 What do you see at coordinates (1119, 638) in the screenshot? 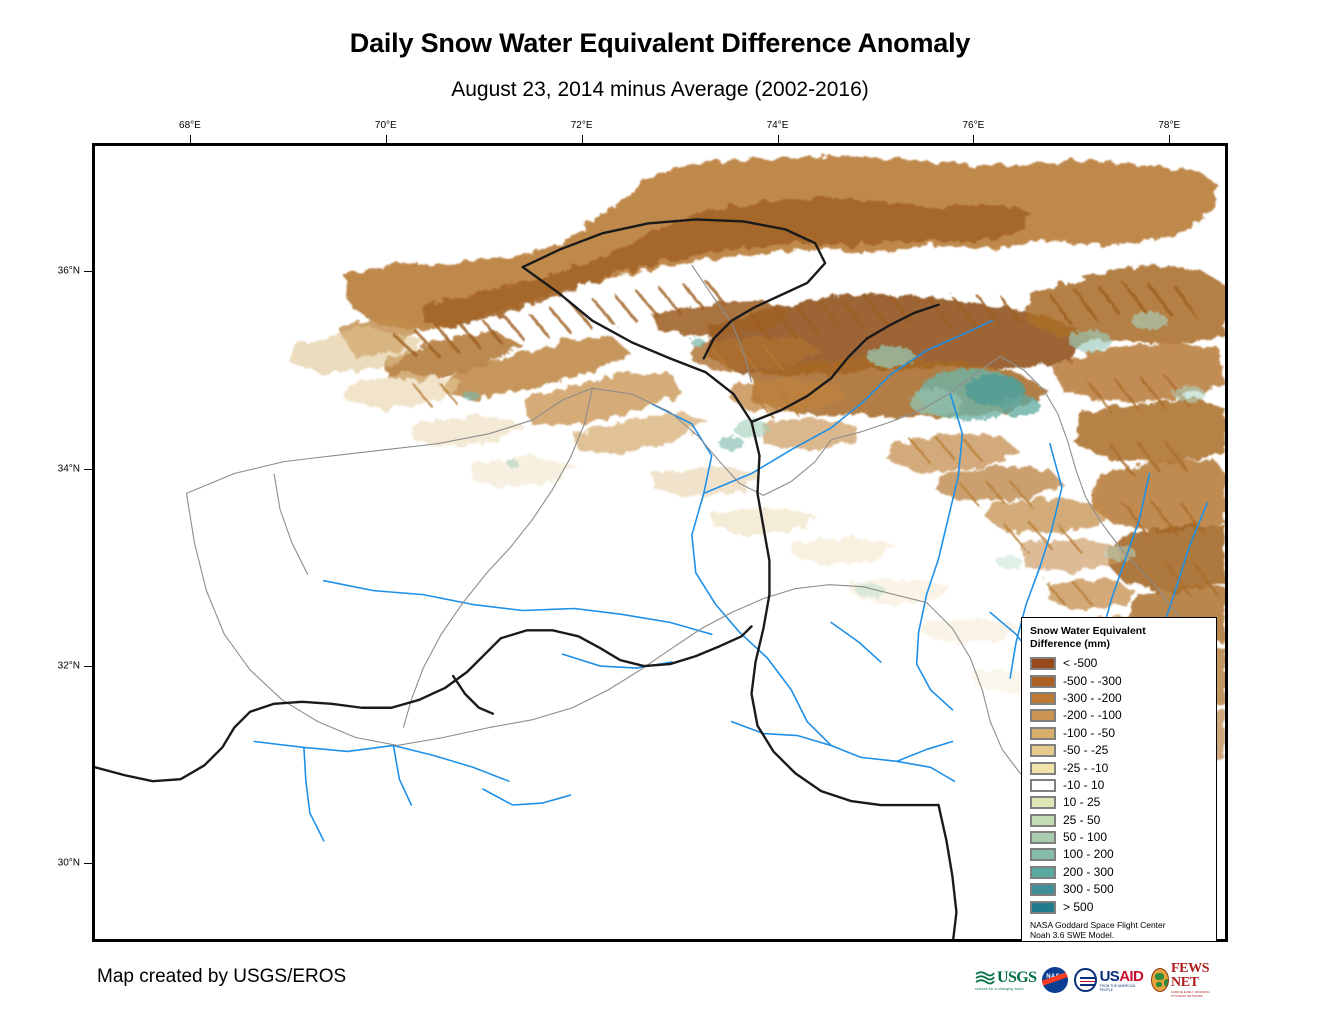
I see `legend-title: Snow Water Equivalent Difference (mm)` at bounding box center [1119, 638].